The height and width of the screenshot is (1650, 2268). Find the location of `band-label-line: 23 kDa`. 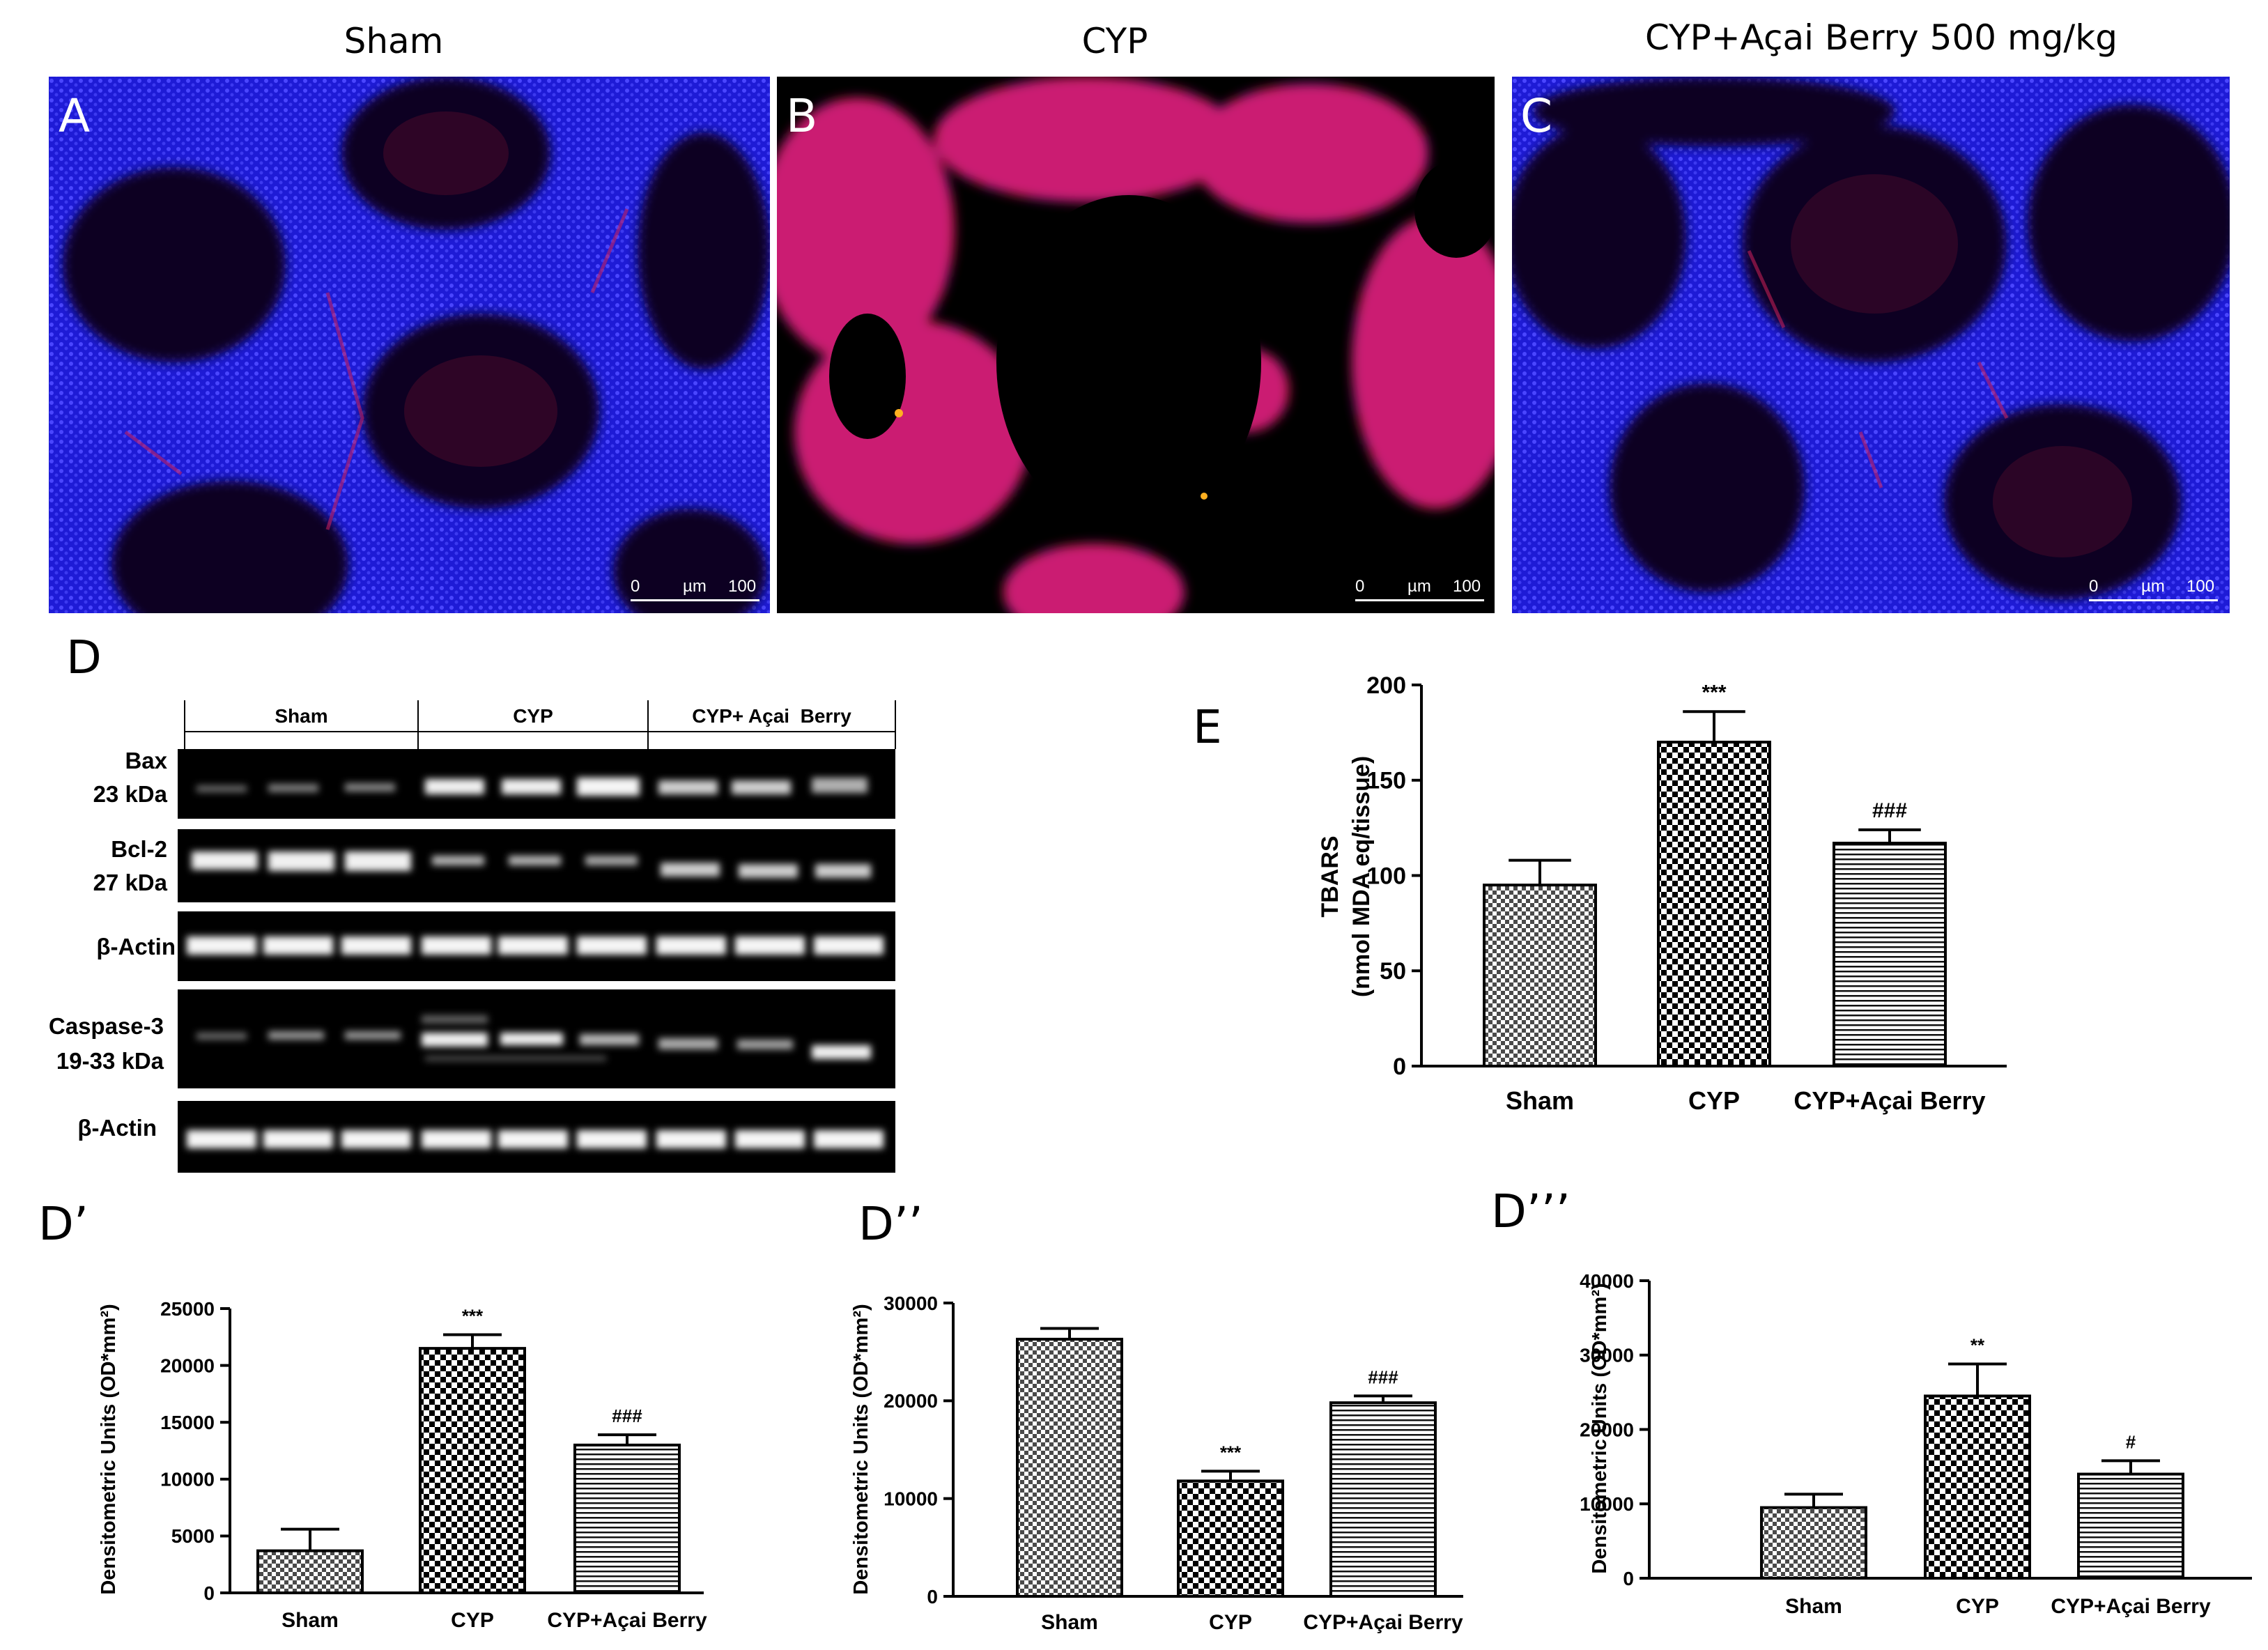

band-label-line: 23 kDa is located at coordinates (130, 794).